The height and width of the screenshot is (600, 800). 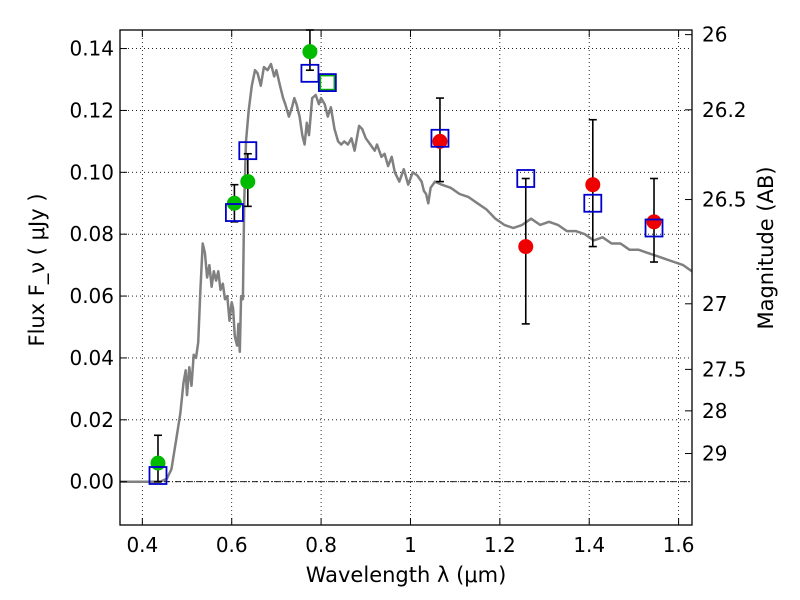 I want to click on x-tick-label: 1, so click(x=410, y=545).